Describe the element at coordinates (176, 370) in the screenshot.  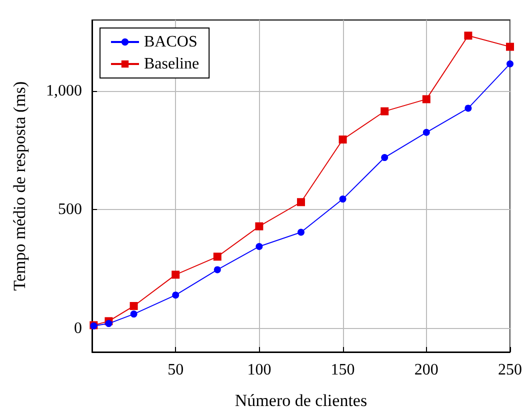
I see `x-tick-label: 50` at that location.